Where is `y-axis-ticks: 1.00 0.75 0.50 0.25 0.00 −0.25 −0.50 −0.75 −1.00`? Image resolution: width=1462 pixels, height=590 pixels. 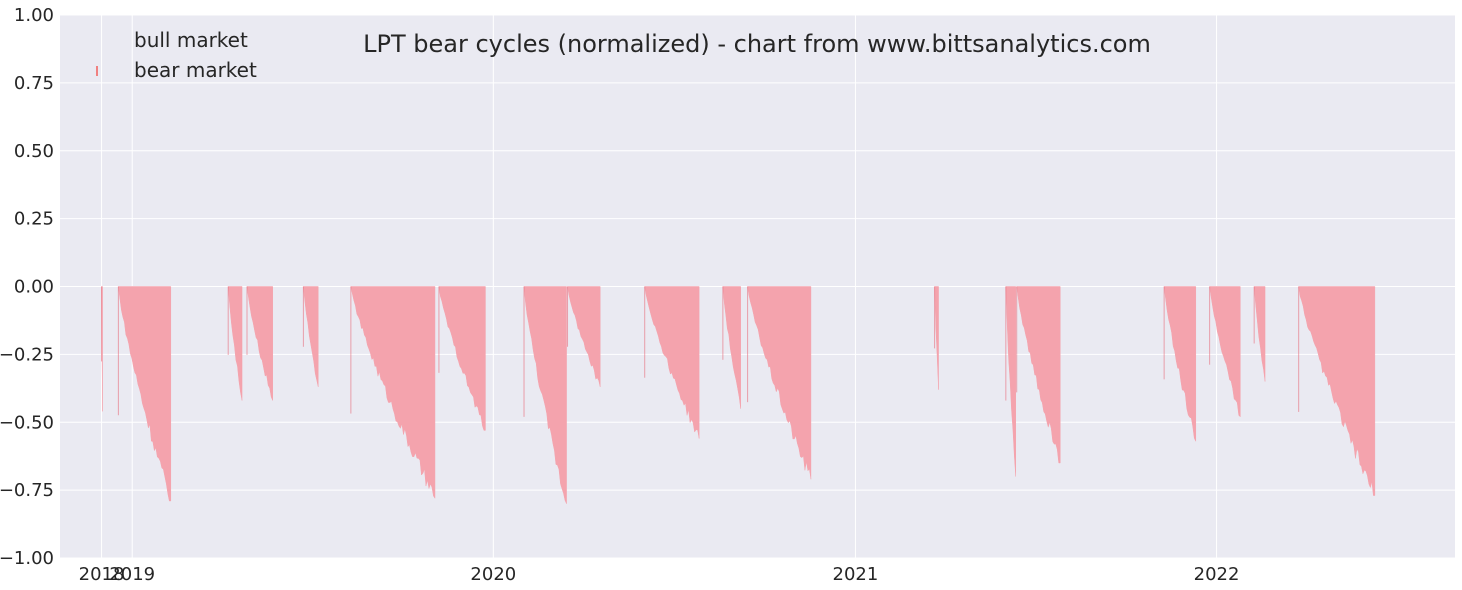
y-axis-ticks: 1.00 0.75 0.50 0.25 0.00 −0.25 −0.50 −0.75 −1.00 is located at coordinates (27, 287).